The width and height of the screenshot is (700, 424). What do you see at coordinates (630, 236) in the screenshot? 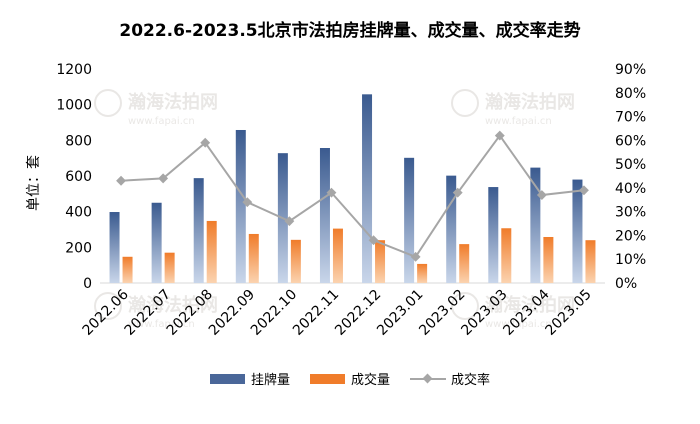
I see `y2-tick-label: 20%` at bounding box center [630, 236].